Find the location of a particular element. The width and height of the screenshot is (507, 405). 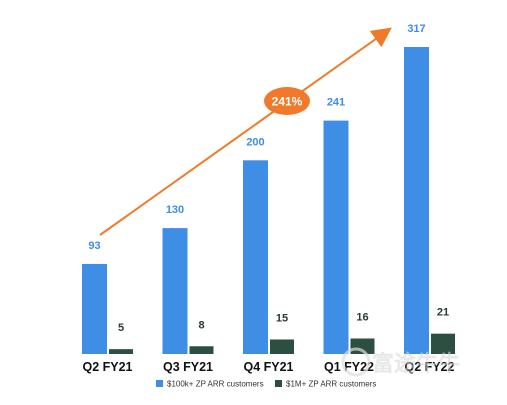

data-label-primary: 130 is located at coordinates (175, 210).